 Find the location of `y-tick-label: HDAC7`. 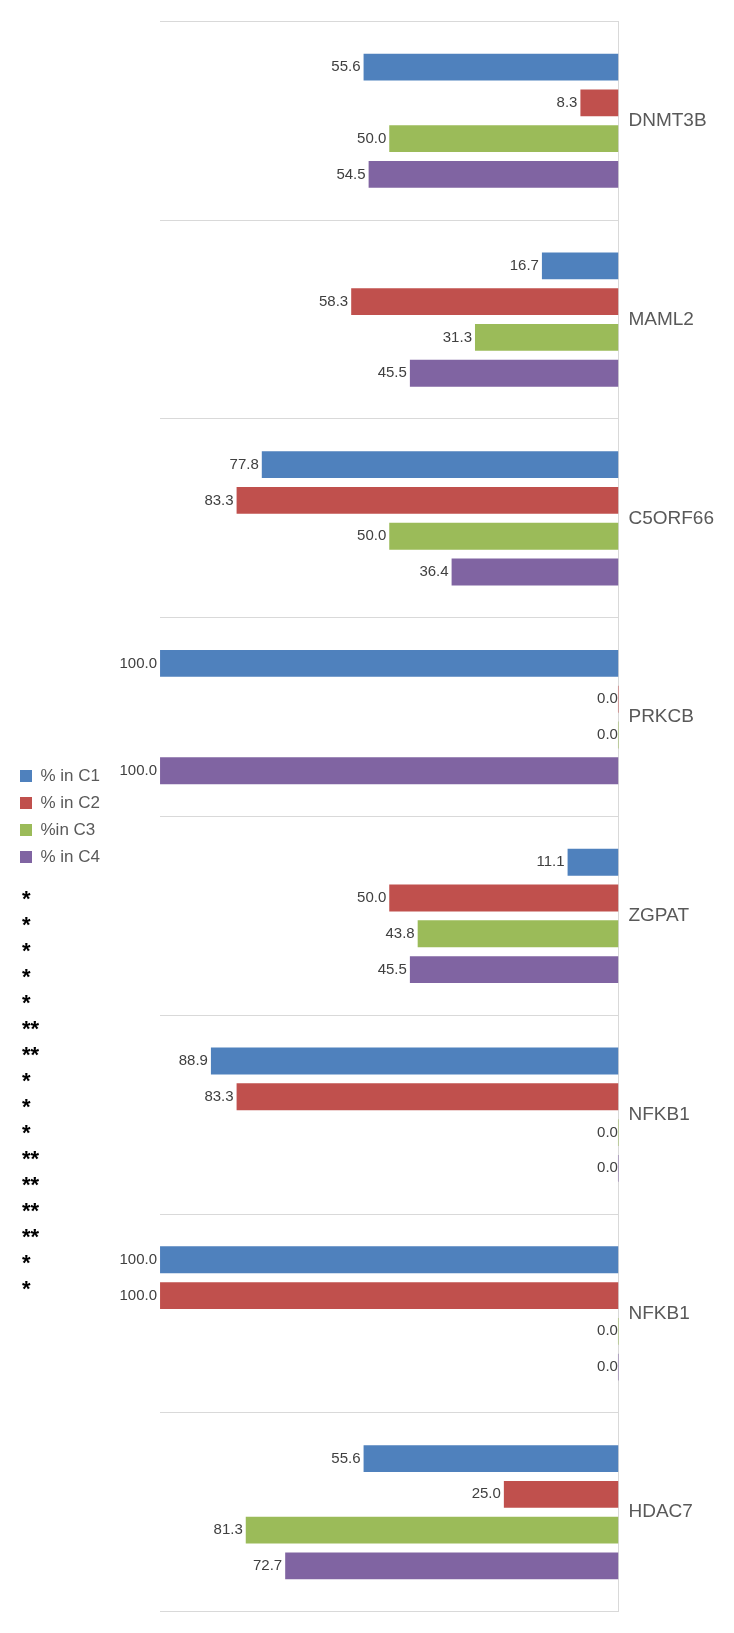

y-tick-label: HDAC7 is located at coordinates (660, 1511).